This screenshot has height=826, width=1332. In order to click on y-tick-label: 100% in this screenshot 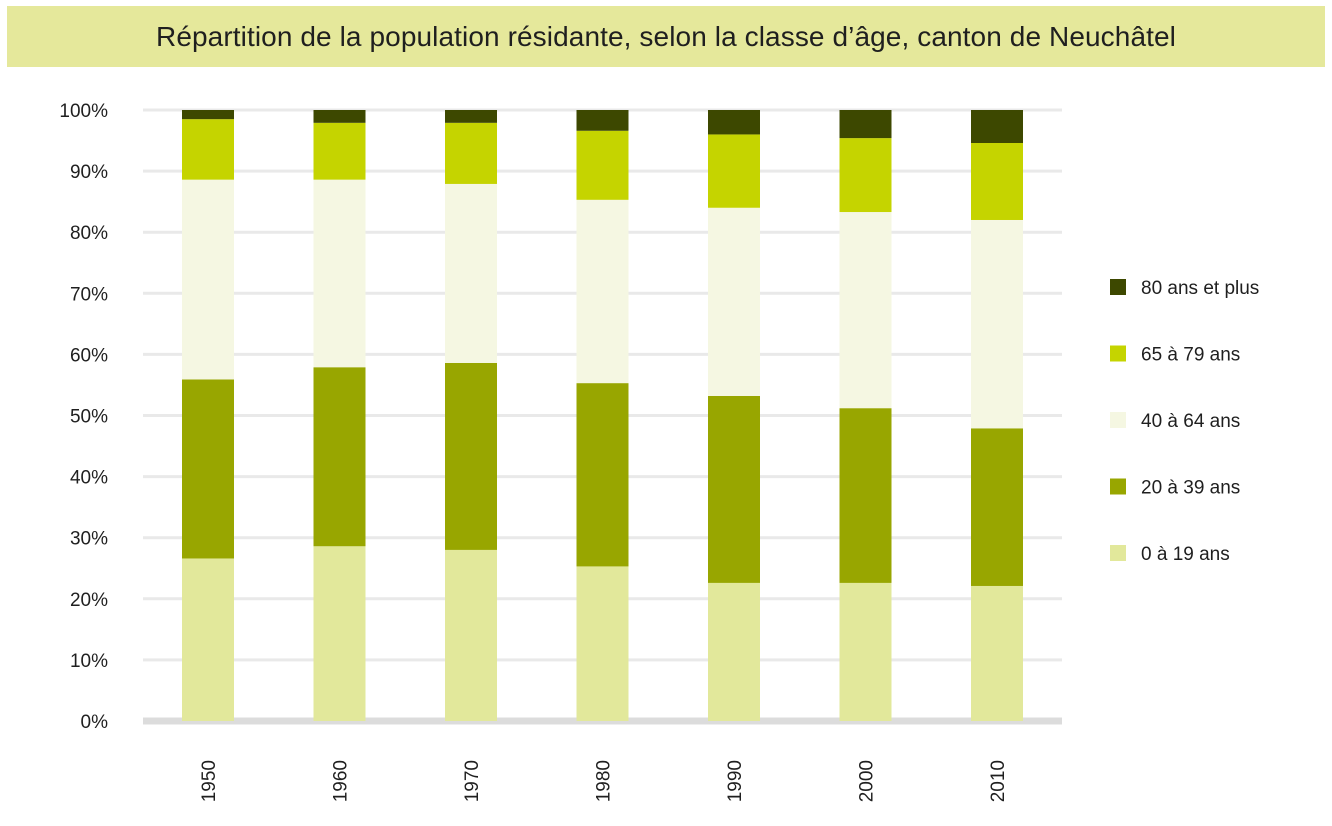, I will do `click(83, 111)`.